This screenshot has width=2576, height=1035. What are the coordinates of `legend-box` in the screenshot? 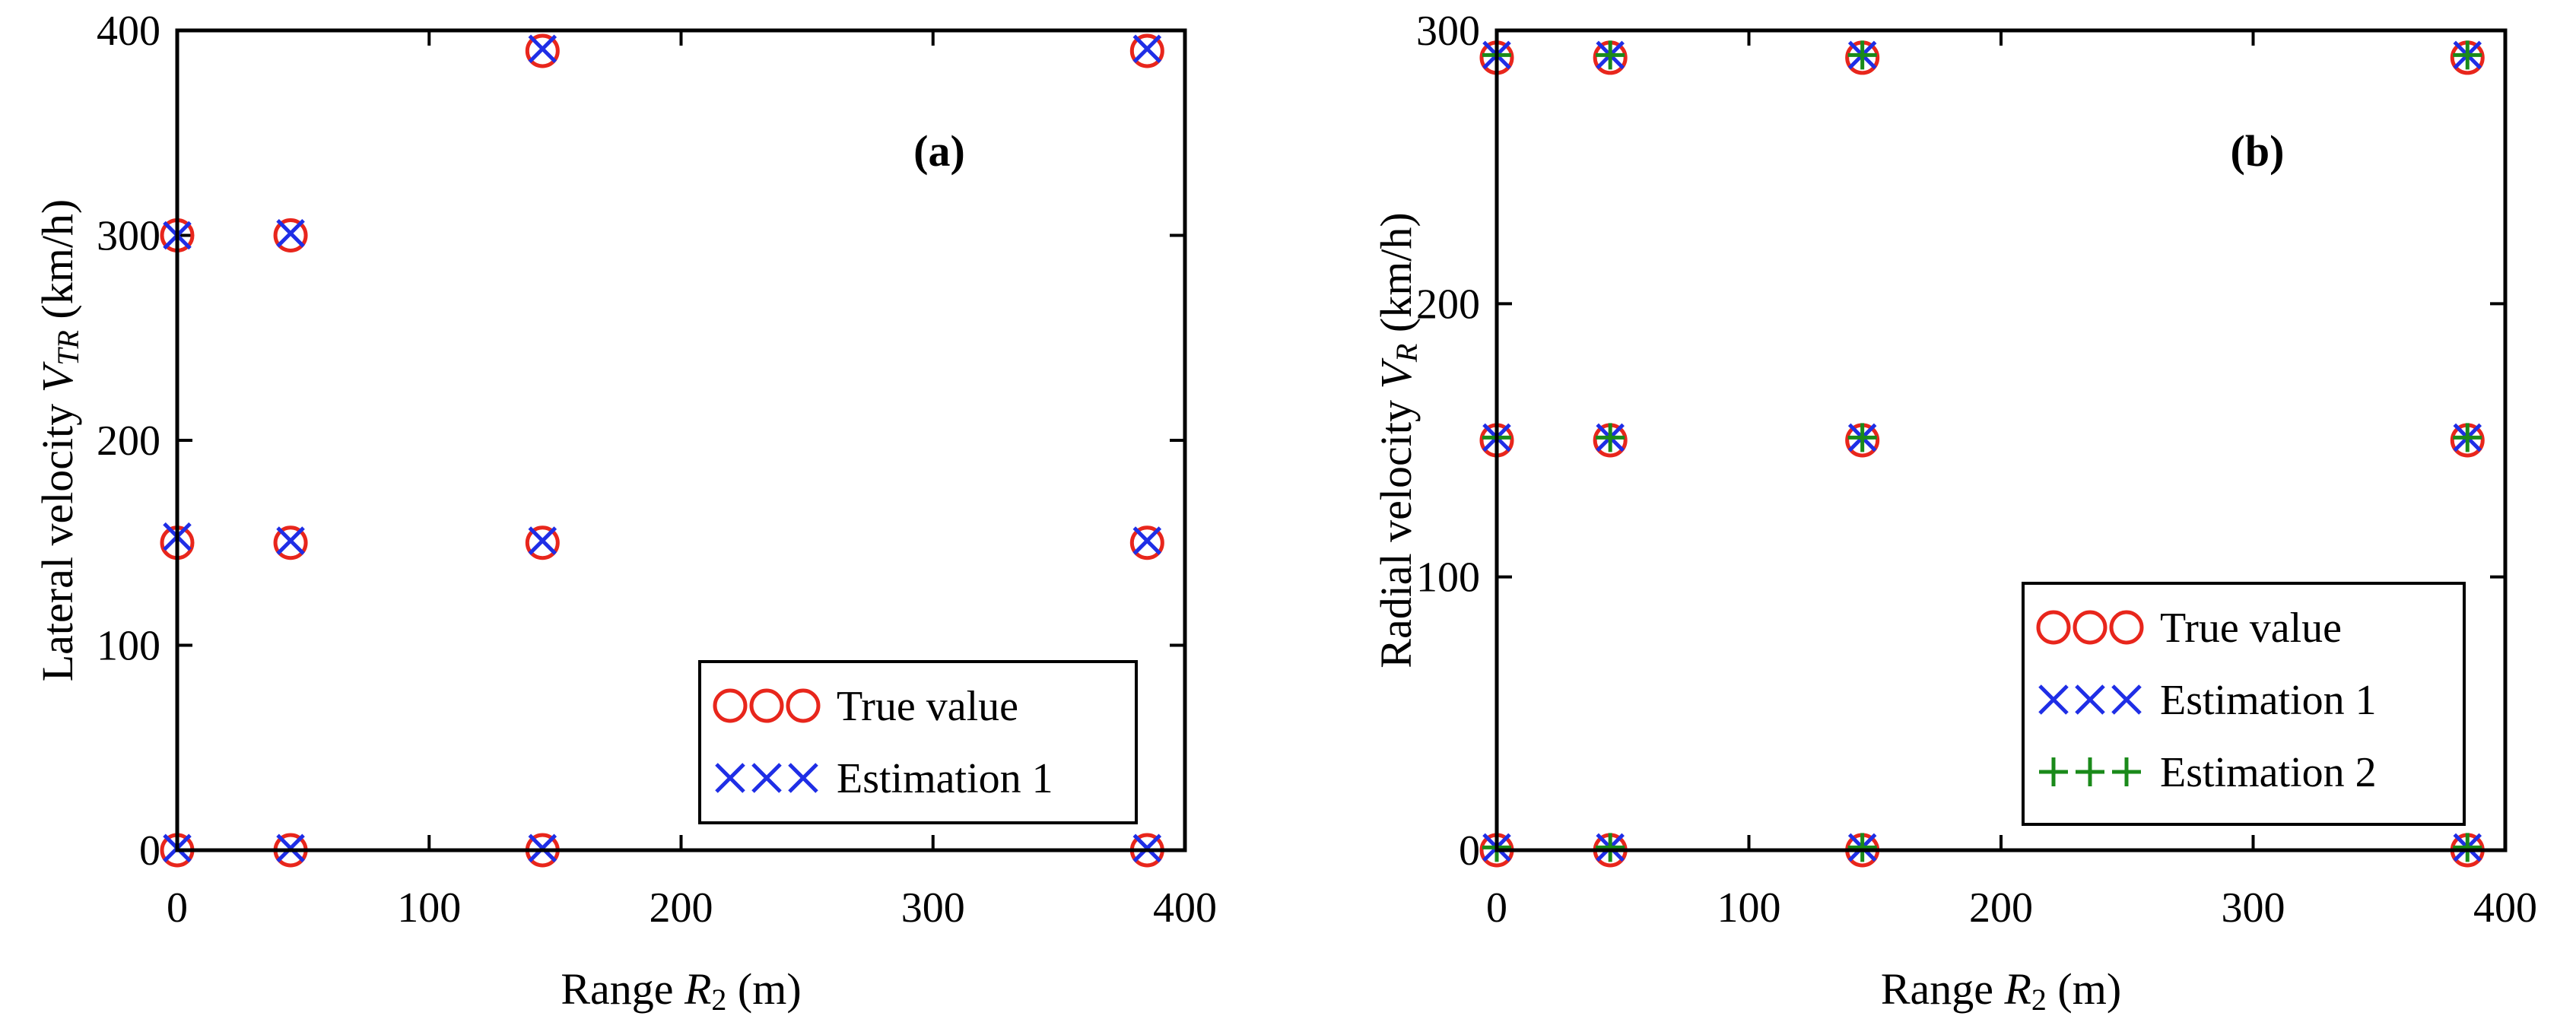 It's located at (918, 742).